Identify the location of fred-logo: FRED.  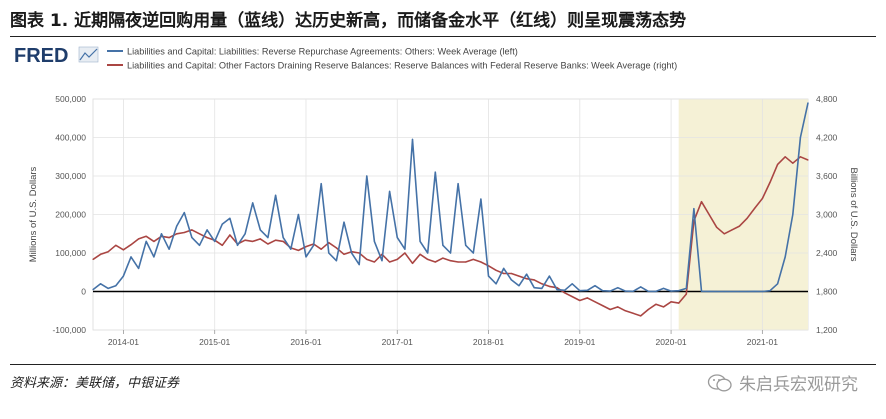
(41, 56).